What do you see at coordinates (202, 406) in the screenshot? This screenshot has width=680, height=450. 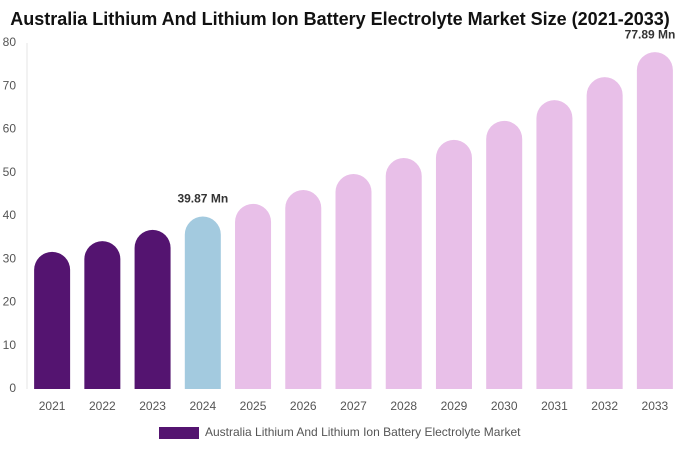 I see `x-tick-label: 2024` at bounding box center [202, 406].